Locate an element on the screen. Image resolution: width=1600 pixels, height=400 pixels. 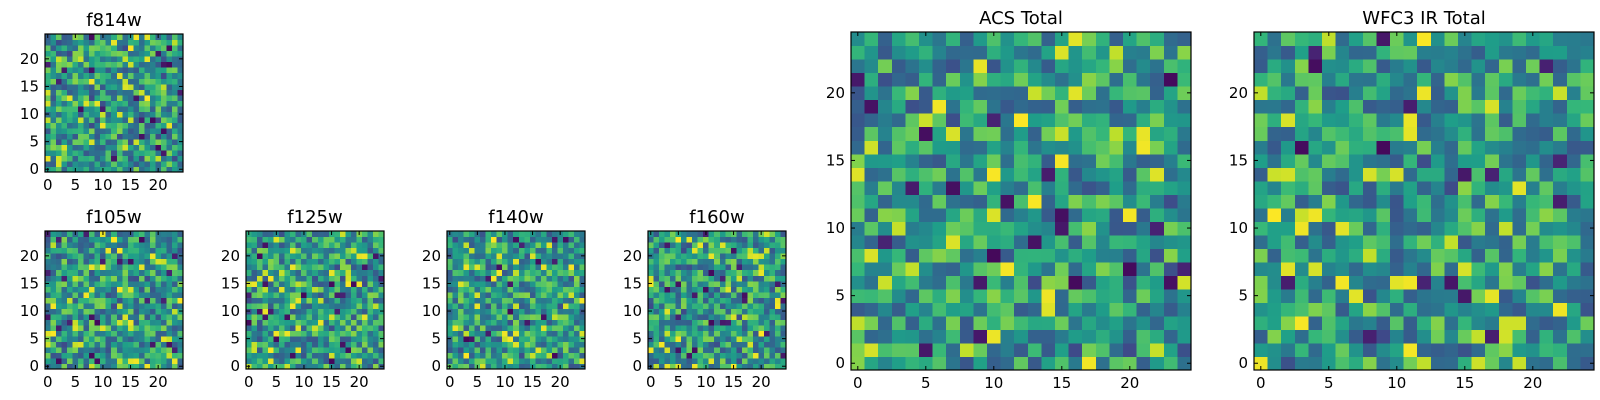
y-tick-label: 0 is located at coordinates (840, 363).